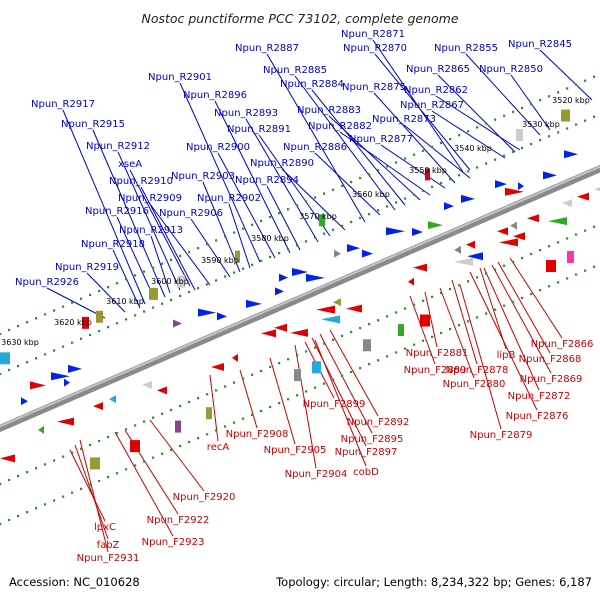 This screenshot has height=600, width=600. I want to click on leader-npun-r2890, so click(313, 199).